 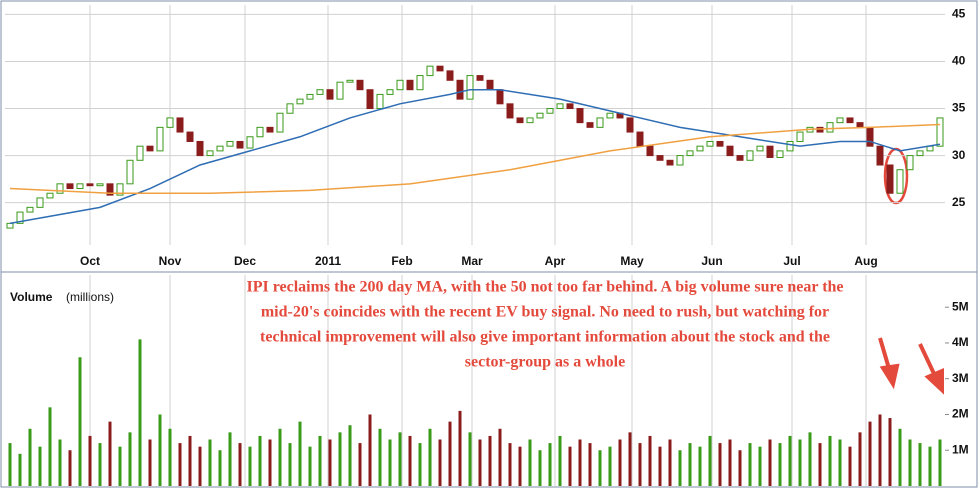 I want to click on y-tick-label: 1M, so click(x=960, y=449).